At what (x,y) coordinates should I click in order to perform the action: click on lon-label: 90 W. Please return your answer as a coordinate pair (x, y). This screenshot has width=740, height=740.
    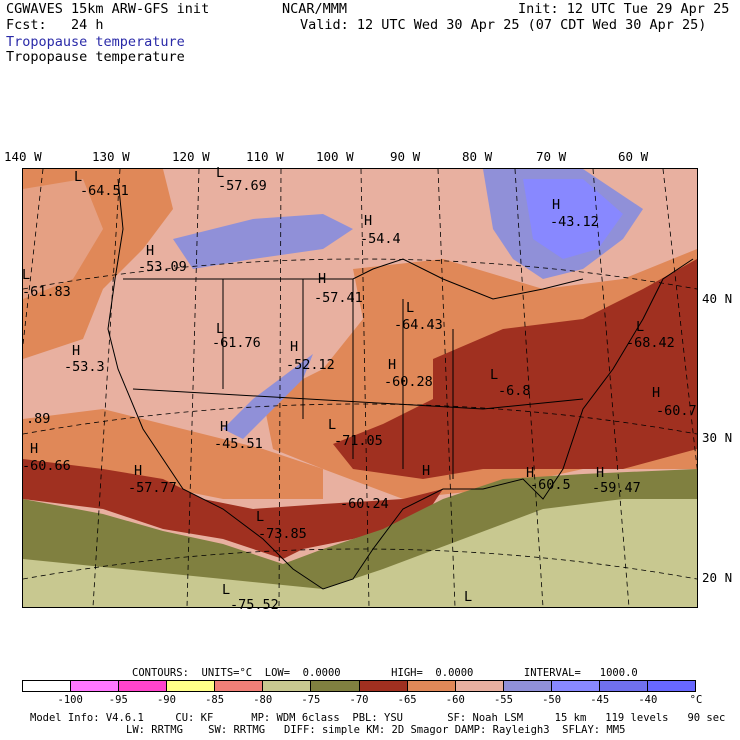
    Looking at the image, I should click on (405, 156).